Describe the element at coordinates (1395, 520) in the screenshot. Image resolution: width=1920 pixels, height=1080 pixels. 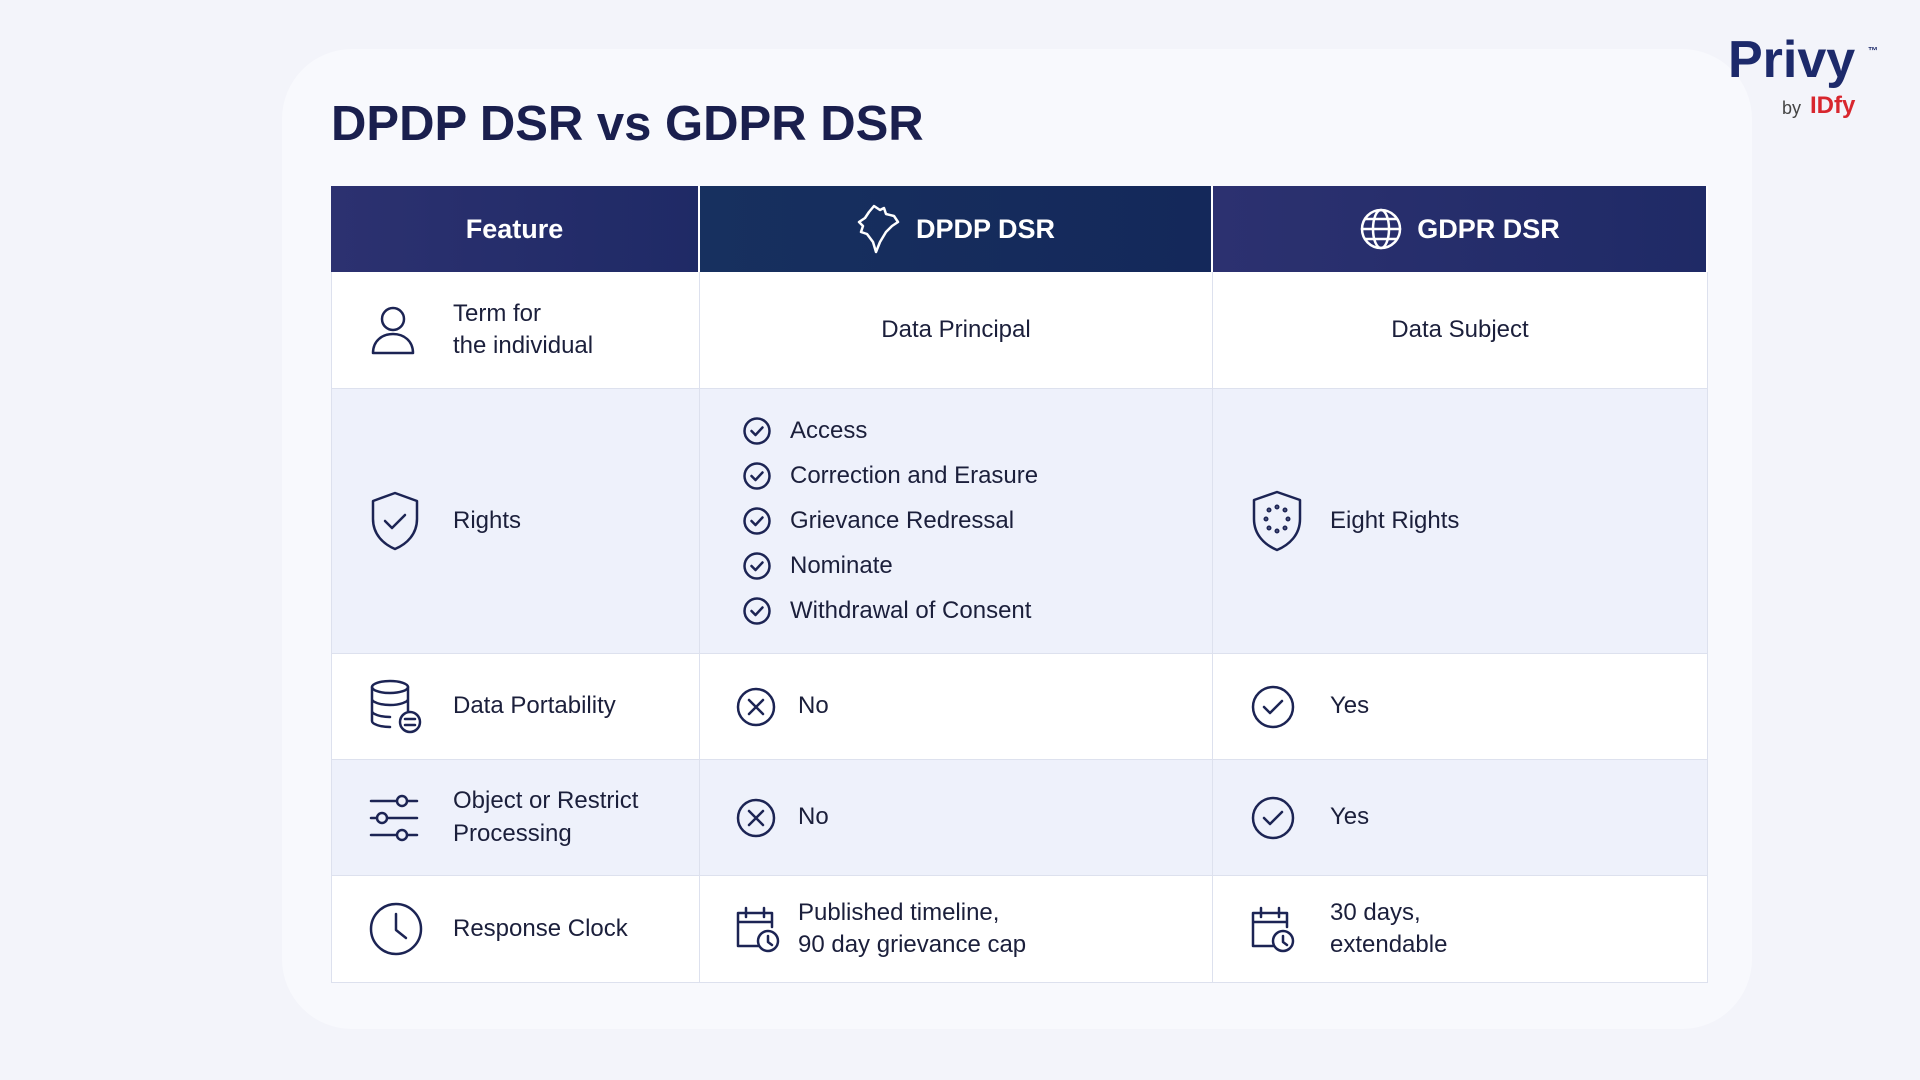
I see `cell-text: Eight Rights` at that location.